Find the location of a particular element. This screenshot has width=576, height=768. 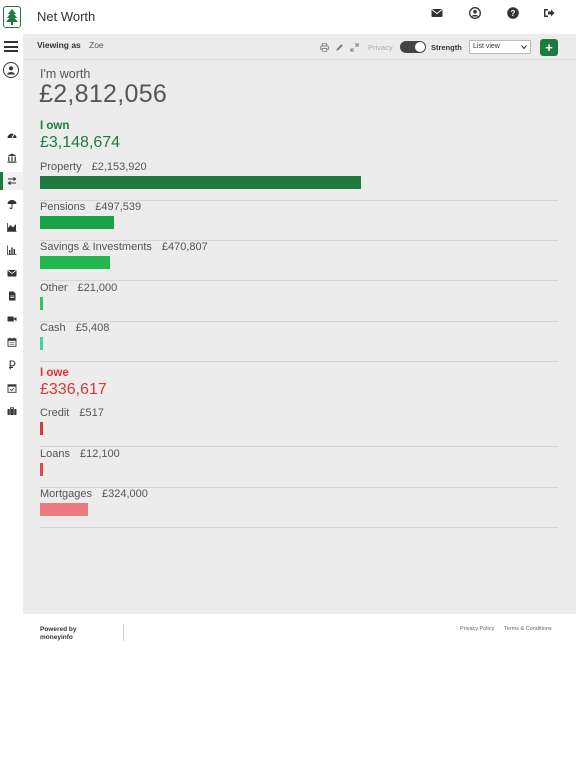

owe-total: £336,617 is located at coordinates (73, 389).